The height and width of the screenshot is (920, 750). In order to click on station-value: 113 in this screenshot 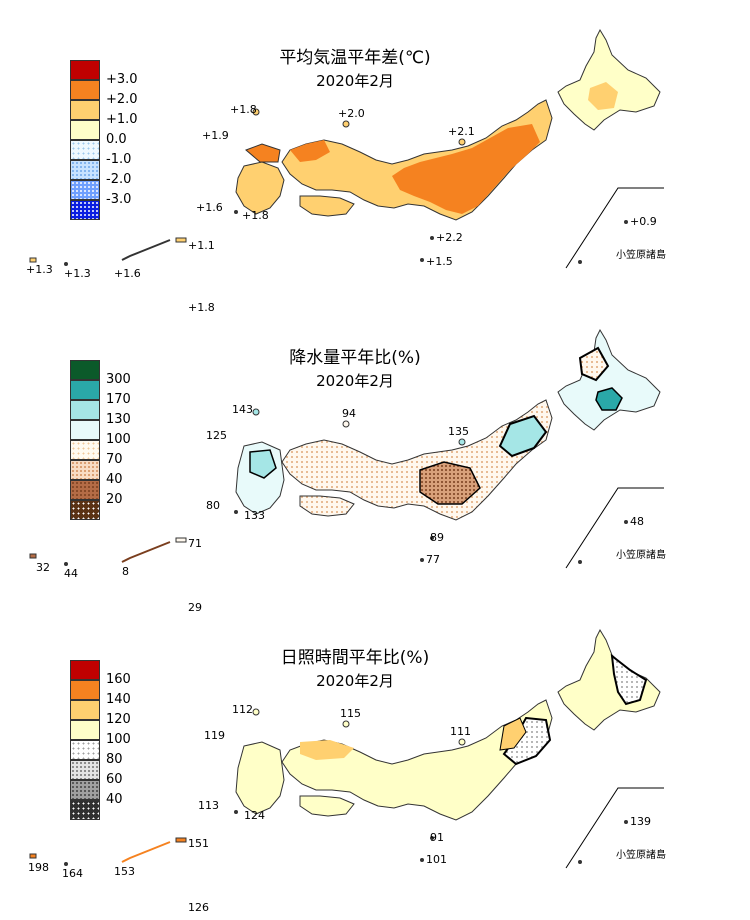, I will do `click(208, 805)`.